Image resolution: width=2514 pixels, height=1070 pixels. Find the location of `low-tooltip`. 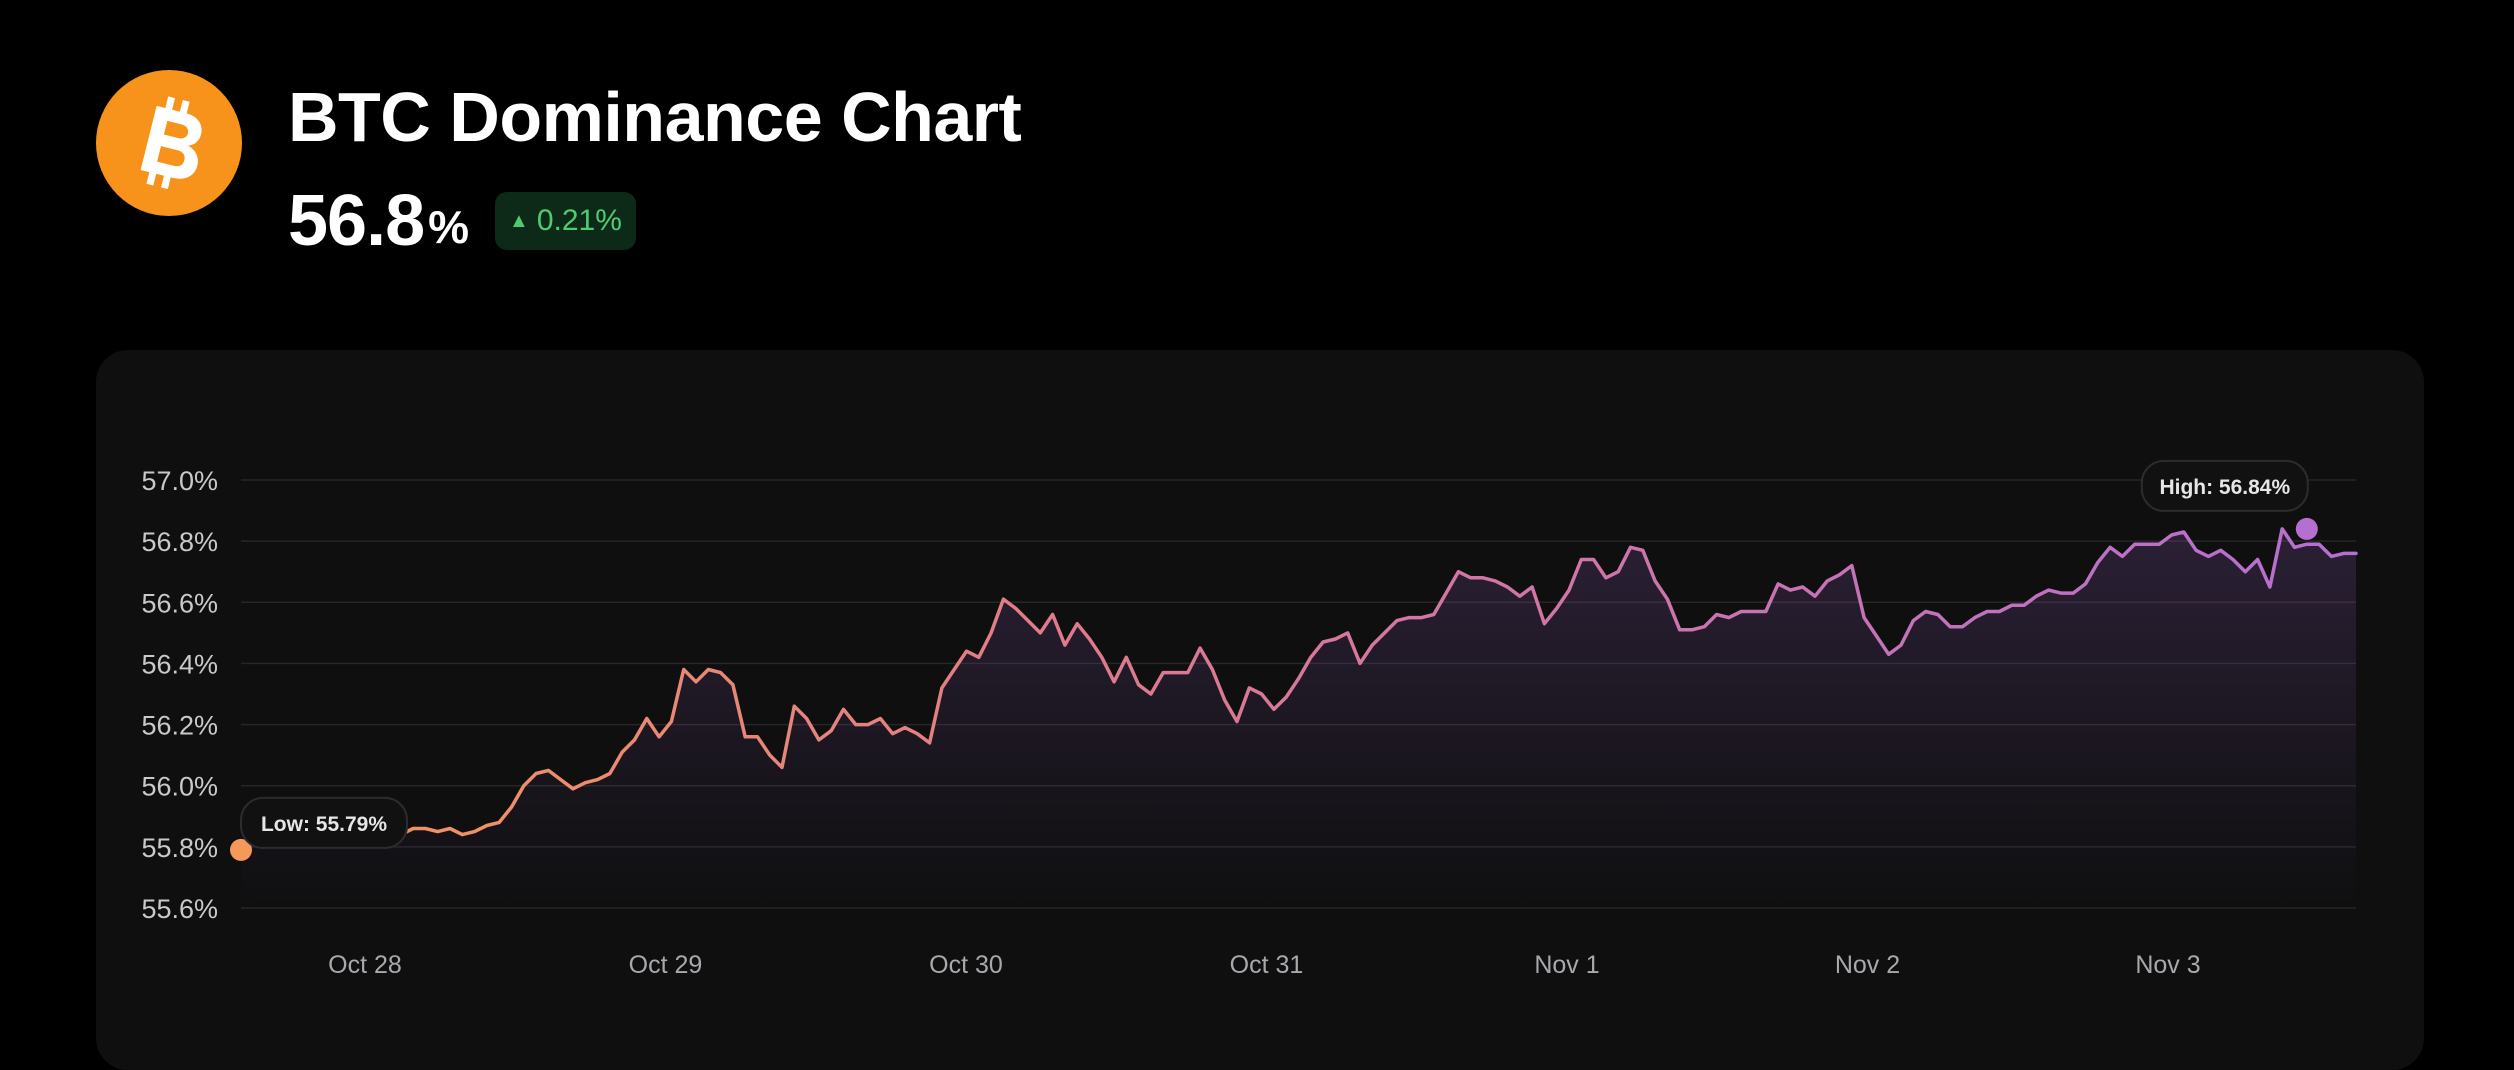

low-tooltip is located at coordinates (324, 822).